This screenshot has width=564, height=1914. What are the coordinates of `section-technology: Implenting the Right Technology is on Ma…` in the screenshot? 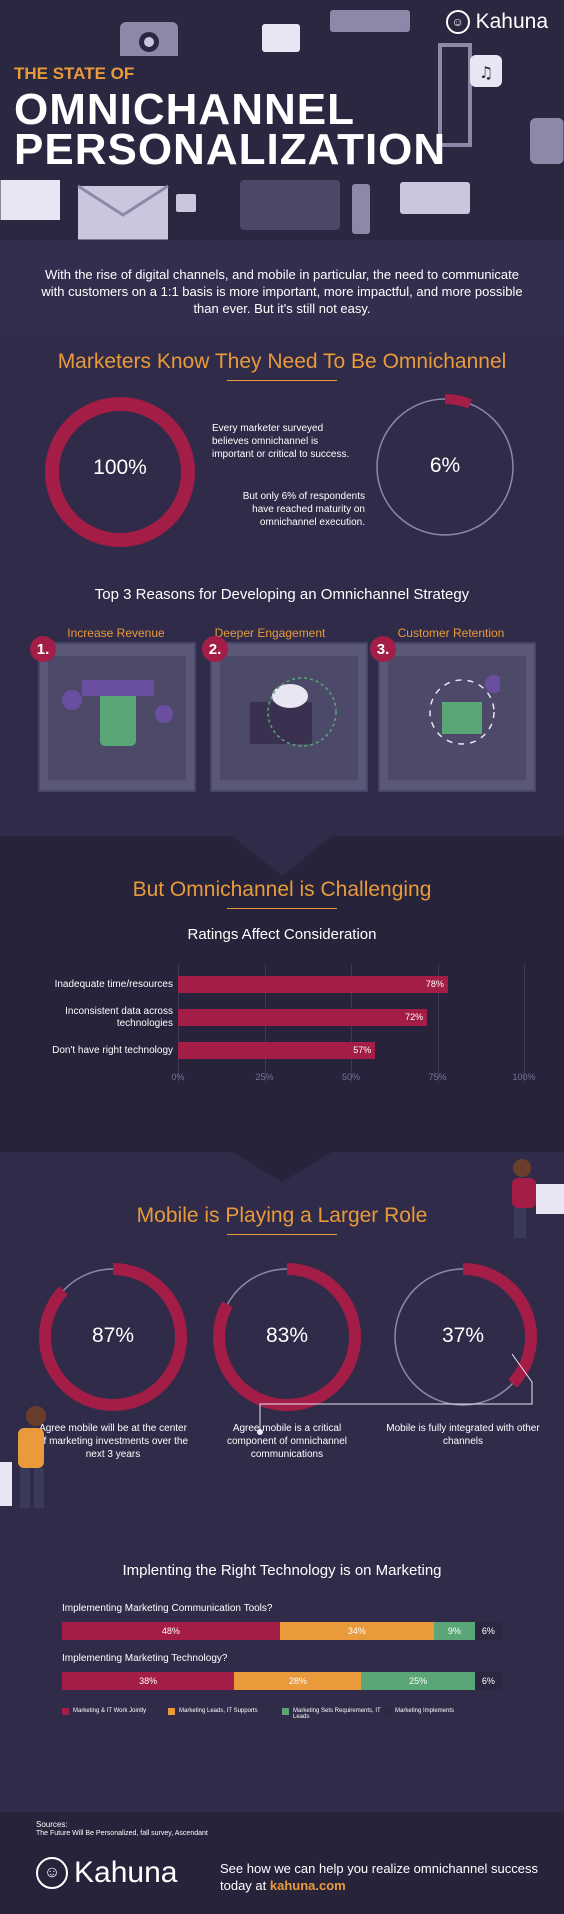 It's located at (282, 1672).